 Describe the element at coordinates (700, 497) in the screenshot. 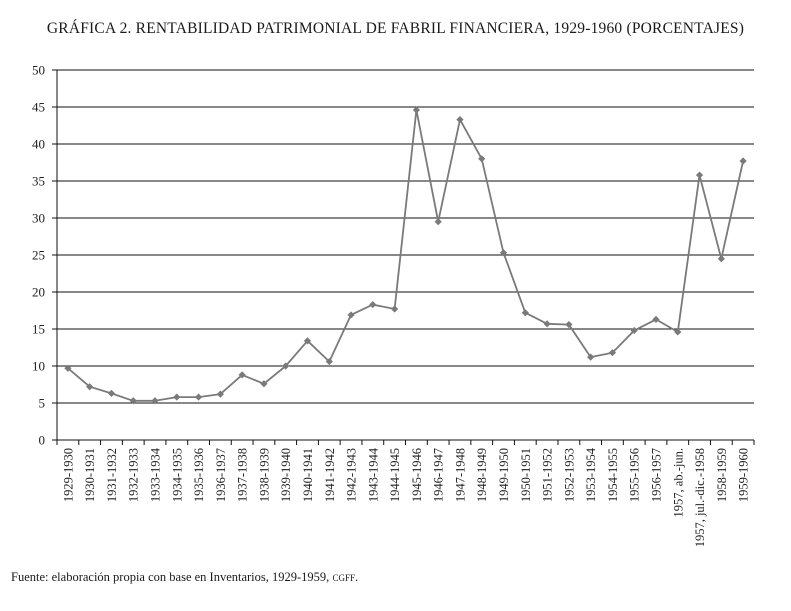

I see `x-tick-label: 1957, jul.-dic.-1958` at that location.